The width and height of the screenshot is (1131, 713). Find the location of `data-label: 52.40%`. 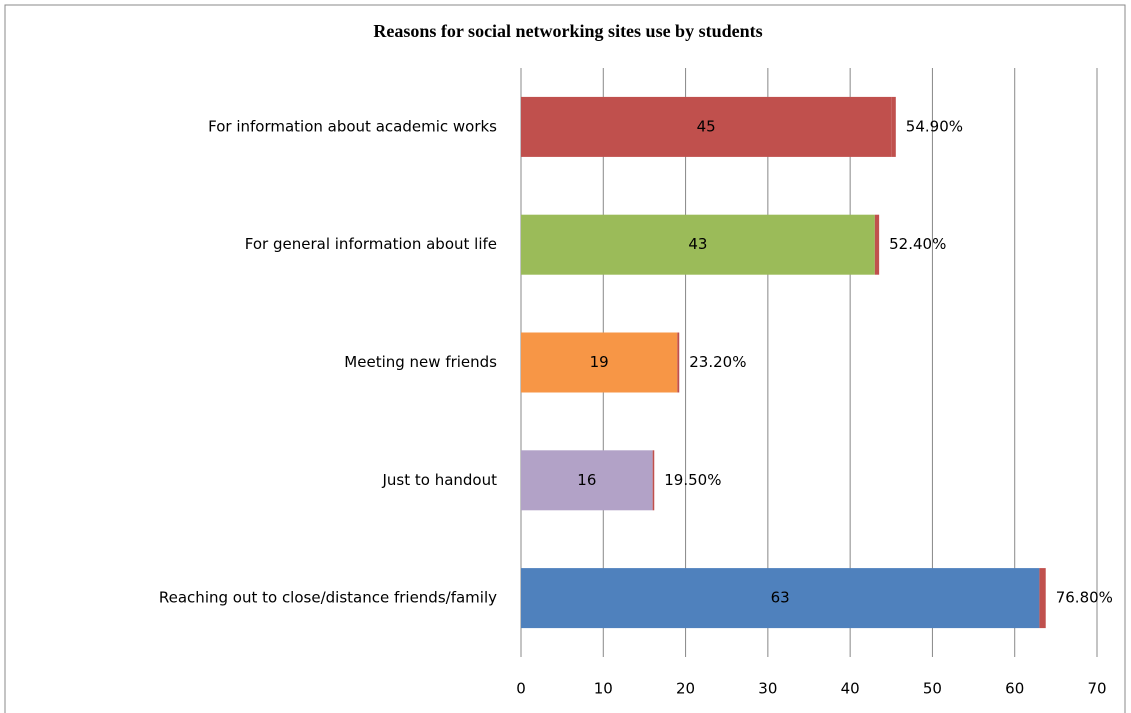

data-label: 52.40% is located at coordinates (917, 244).